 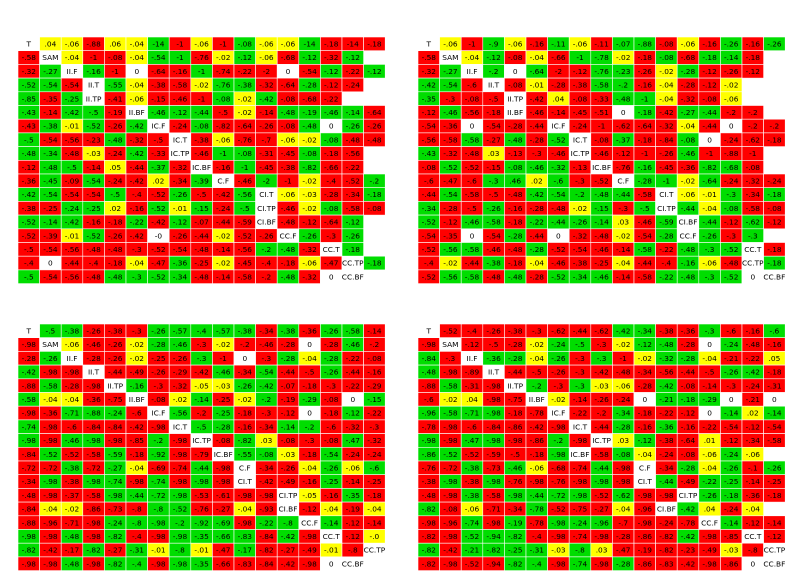 What do you see at coordinates (537, 222) in the screenshot?
I see `heatmap-cell-label: -.22` at bounding box center [537, 222].